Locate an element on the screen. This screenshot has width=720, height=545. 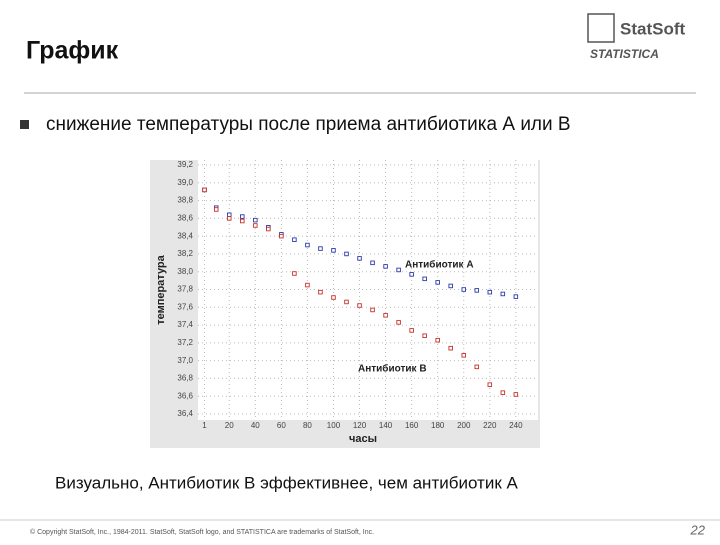
y-tick-label: 37,8 is located at coordinates (185, 289).